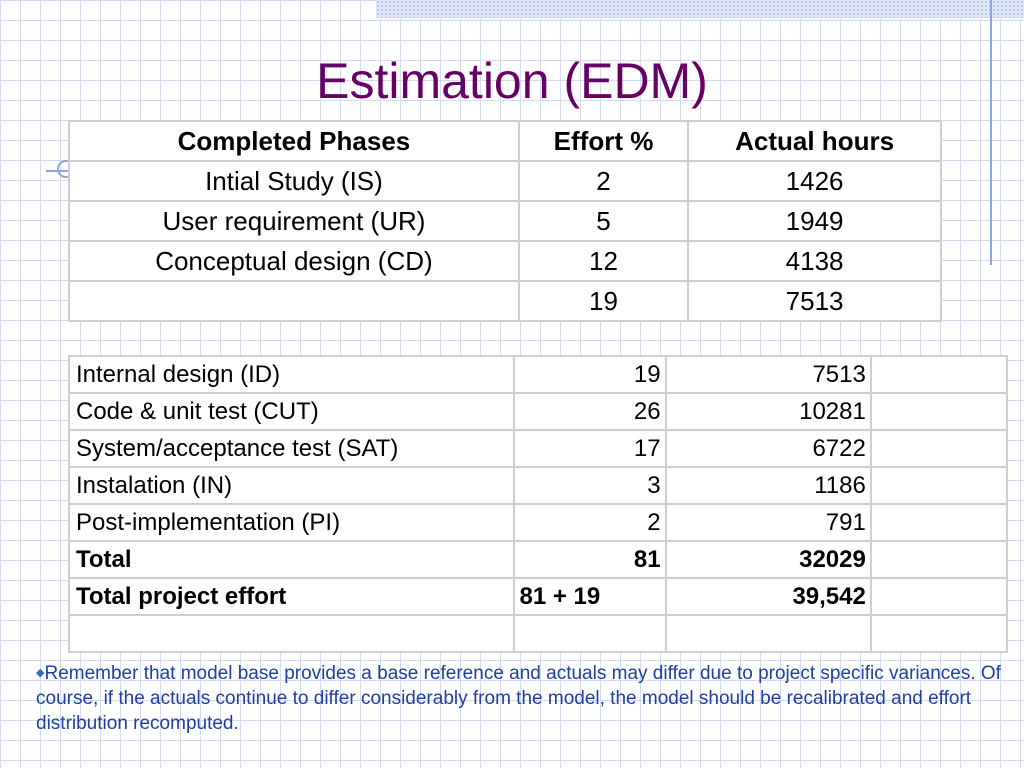  Describe the element at coordinates (294, 301) in the screenshot. I see `phase-cell` at that location.